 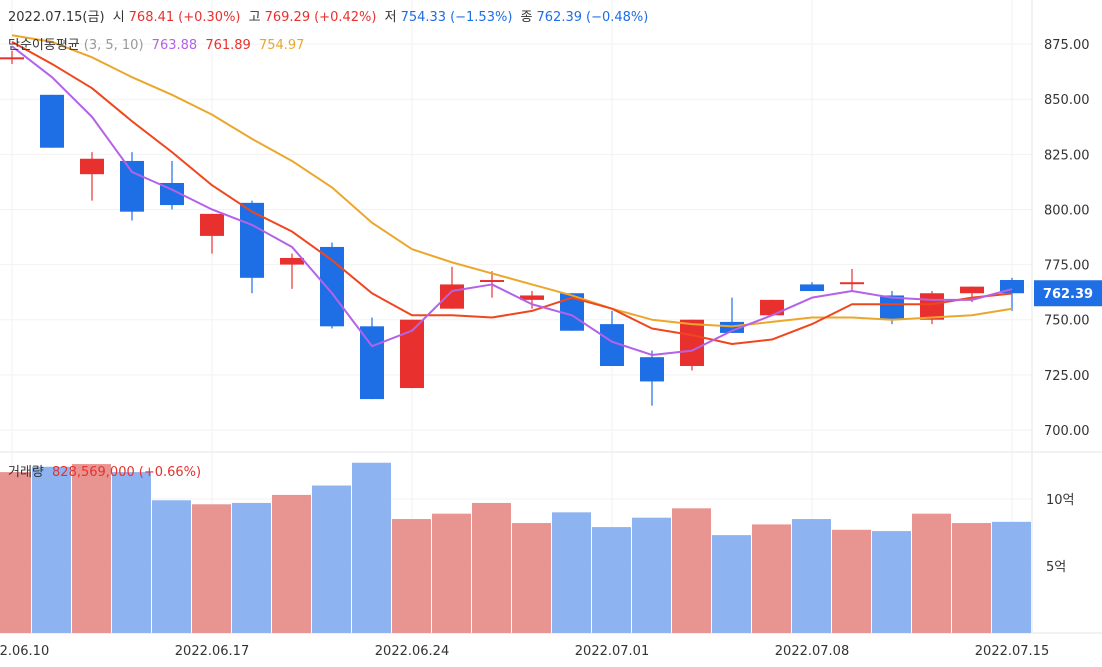 What do you see at coordinates (1067, 210) in the screenshot?
I see `y-tick-label: 800.00` at bounding box center [1067, 210].